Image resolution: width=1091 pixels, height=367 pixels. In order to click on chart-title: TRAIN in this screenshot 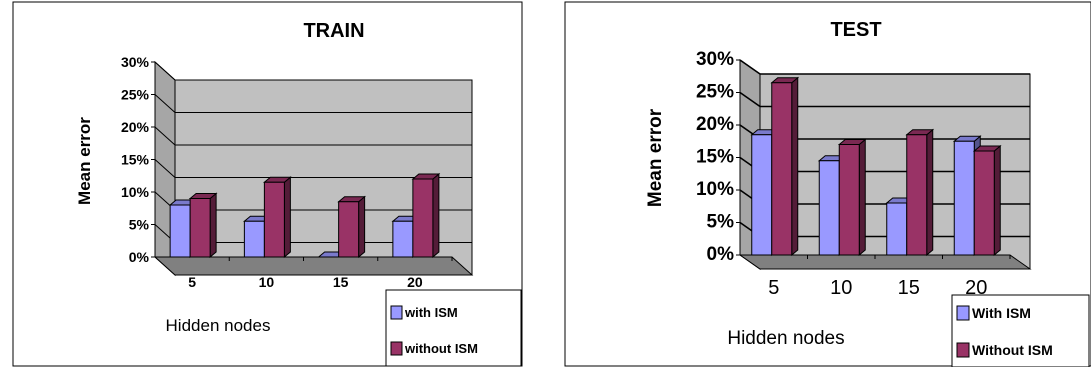, I will do `click(333, 31)`.